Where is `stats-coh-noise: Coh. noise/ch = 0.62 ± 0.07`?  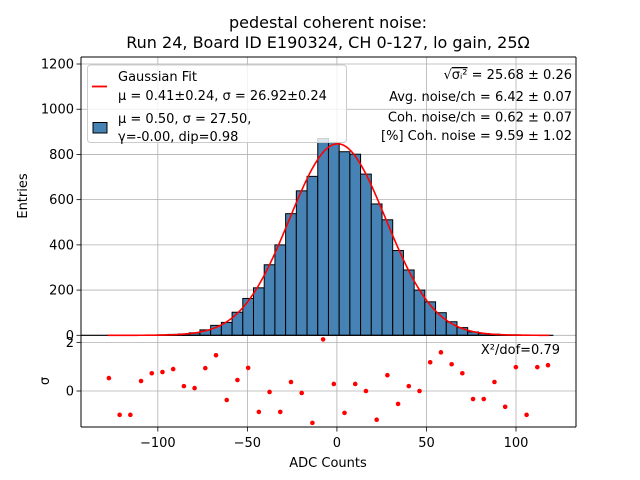
stats-coh-noise: Coh. noise/ch = 0.62 ± 0.07 is located at coordinates (480, 118).